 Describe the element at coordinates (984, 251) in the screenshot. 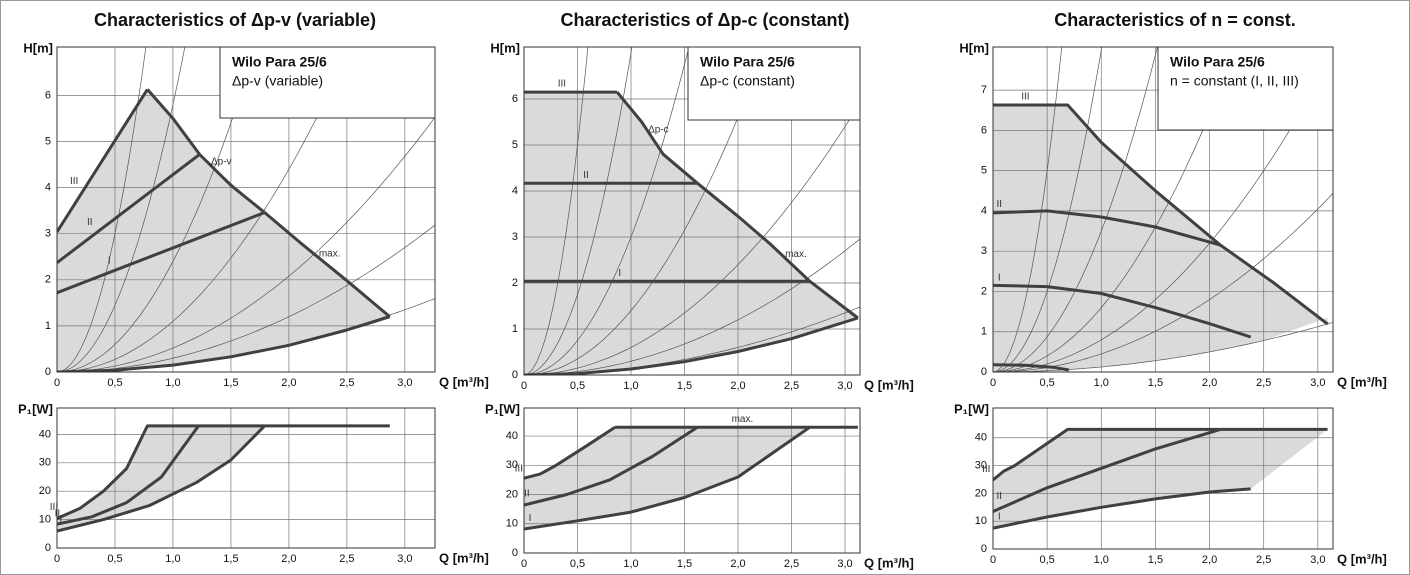

I see `y-tick-label: 3` at that location.